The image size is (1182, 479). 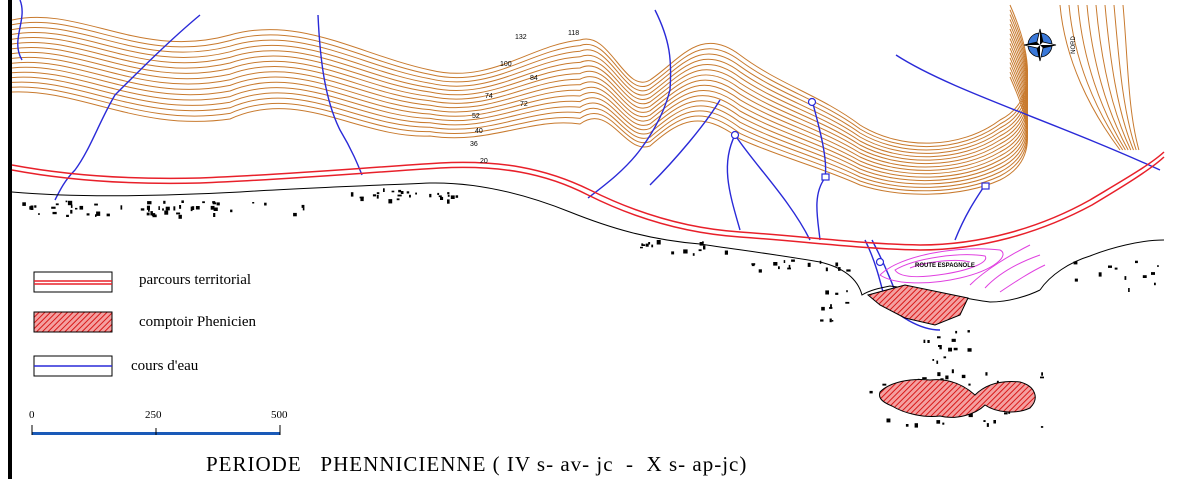 What do you see at coordinates (479, 131) in the screenshot?
I see `contour-label-40: 40` at bounding box center [479, 131].